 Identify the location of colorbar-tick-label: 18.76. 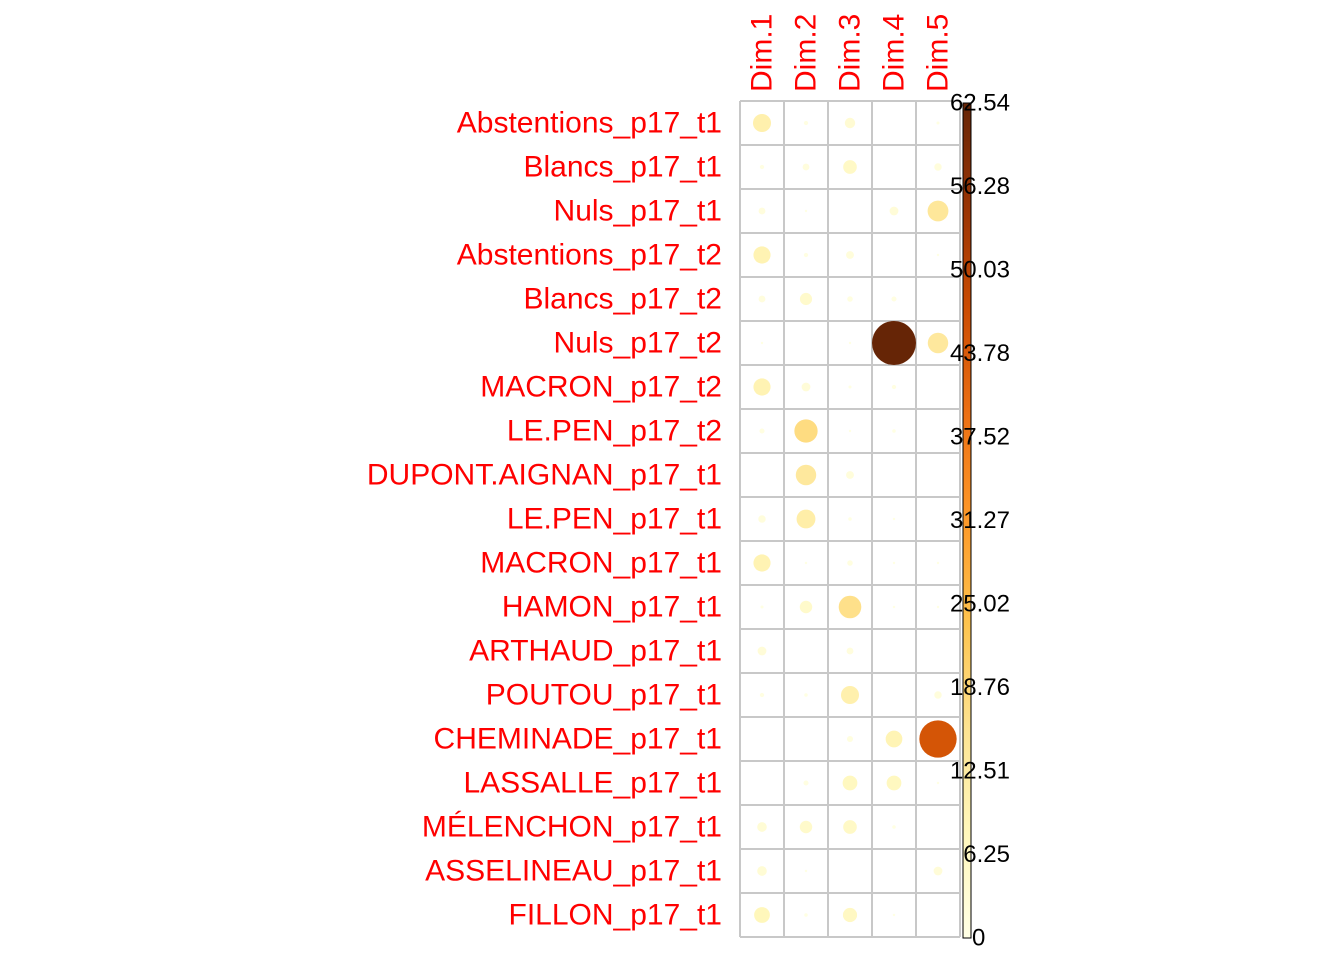
(980, 687).